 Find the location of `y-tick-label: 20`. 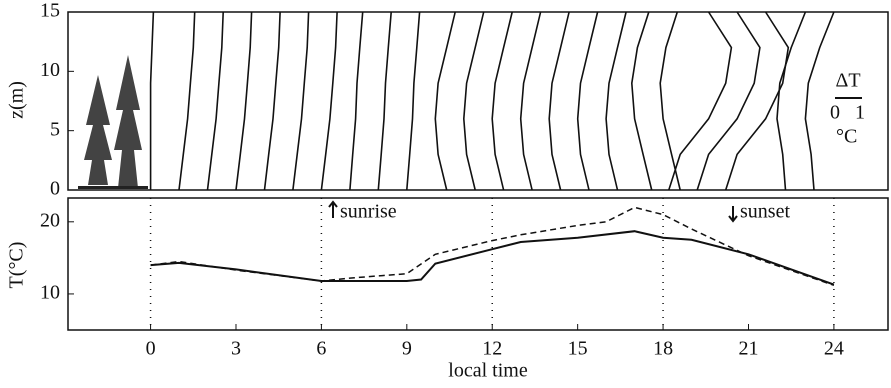

y-tick-label: 20 is located at coordinates (50, 220).